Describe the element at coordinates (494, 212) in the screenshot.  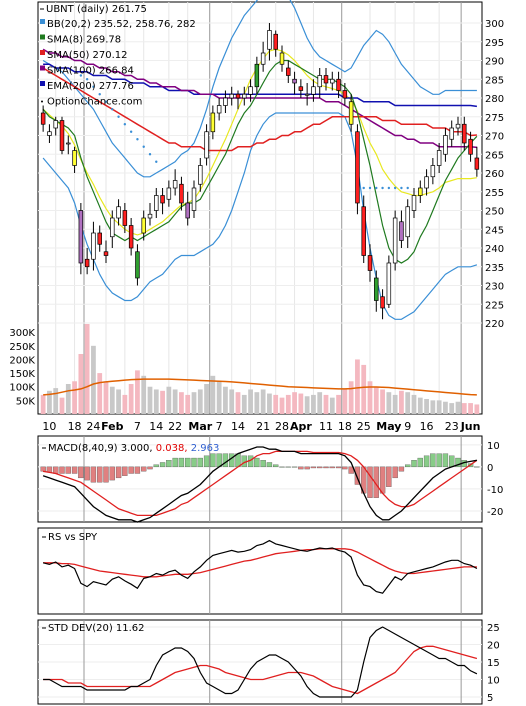
I see `y-tick-label: 250` at that location.